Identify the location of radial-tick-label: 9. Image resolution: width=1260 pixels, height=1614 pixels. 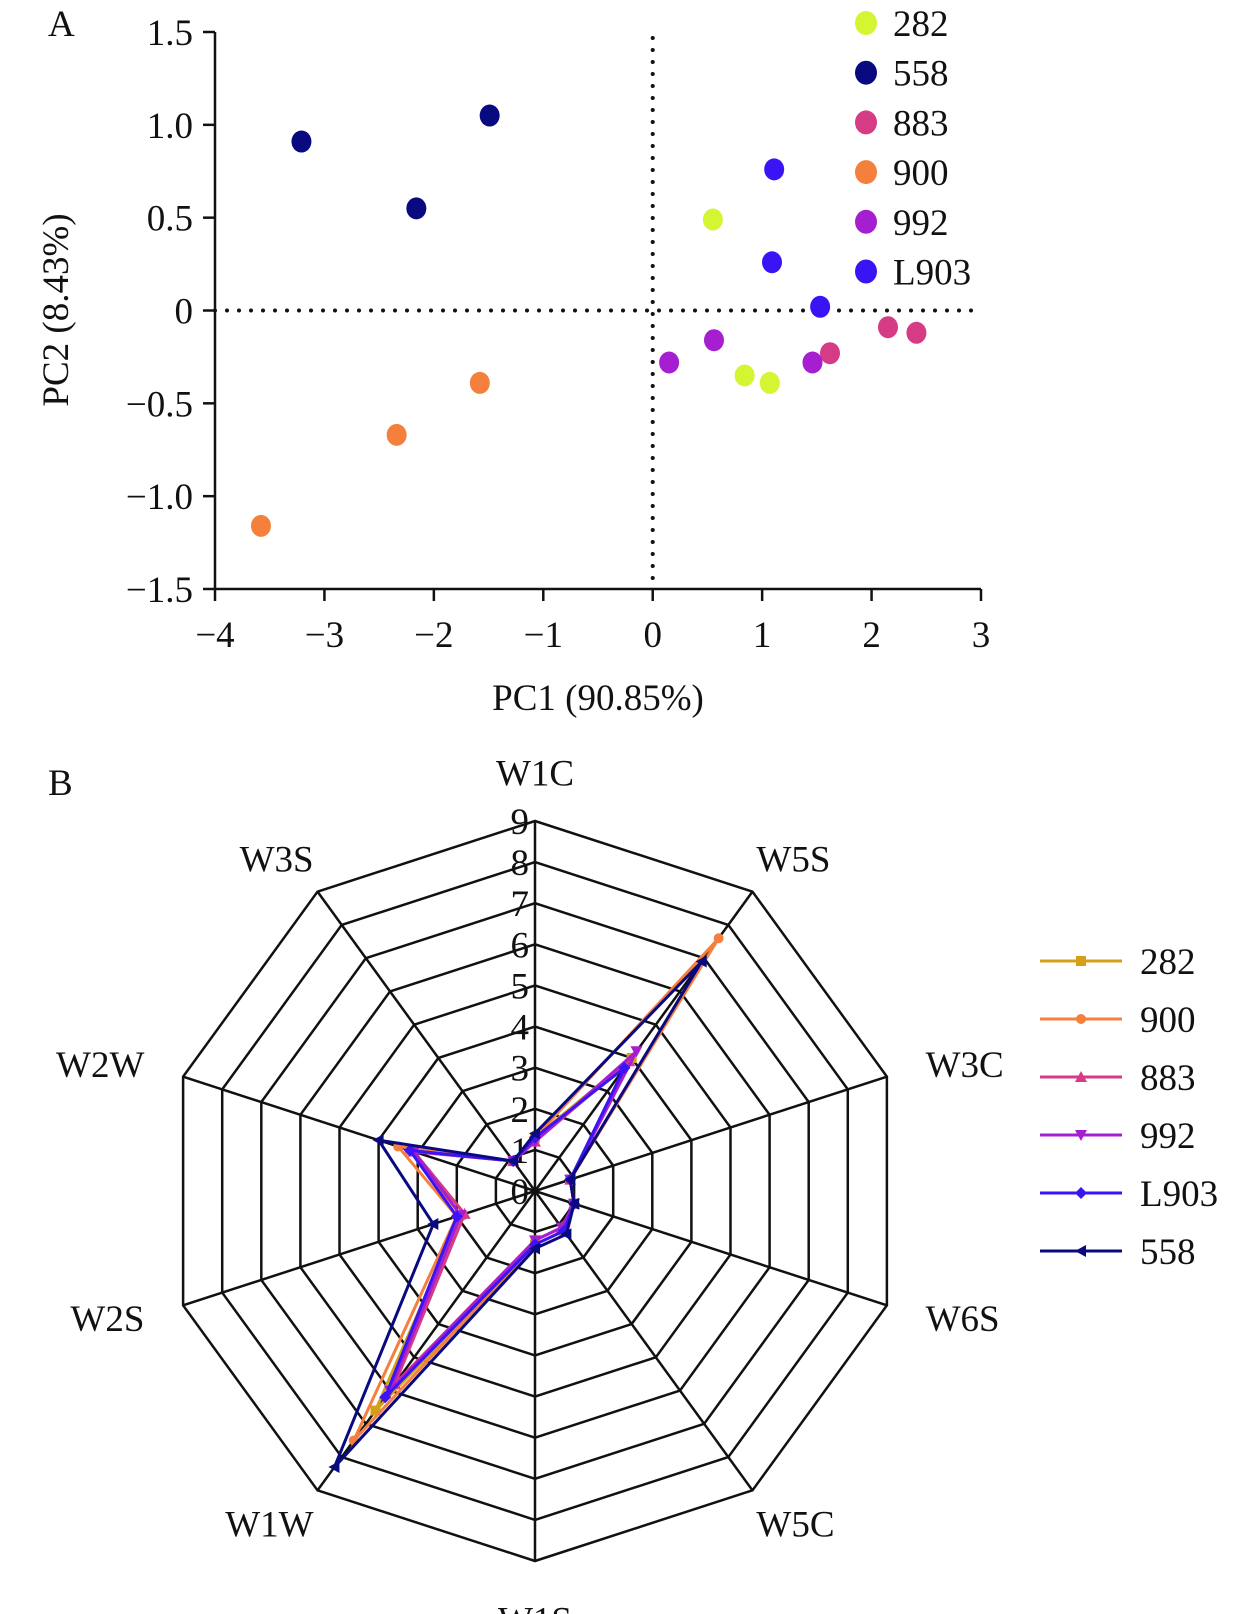
(520, 822).